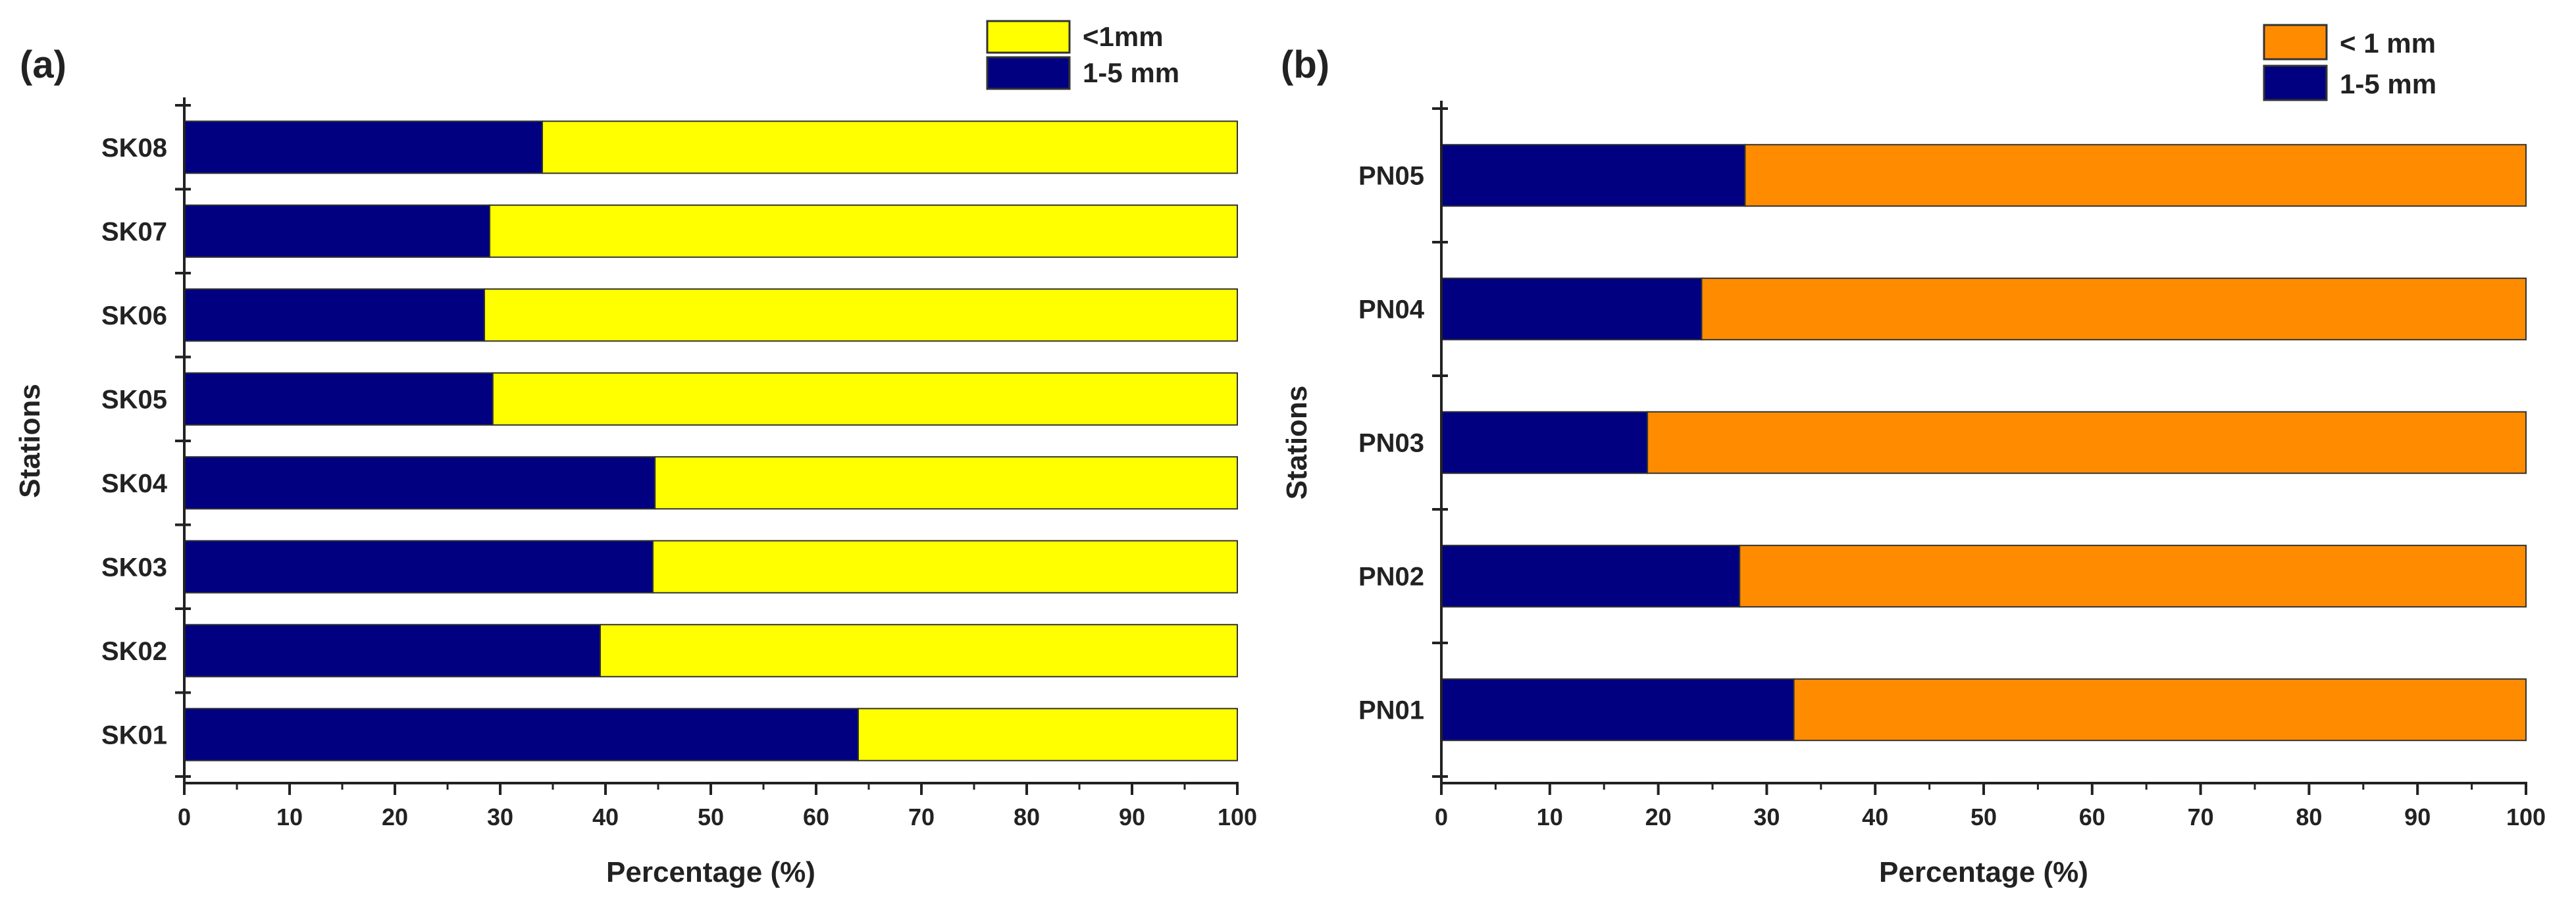  What do you see at coordinates (134, 315) in the screenshot?
I see `category-label: SK06` at bounding box center [134, 315].